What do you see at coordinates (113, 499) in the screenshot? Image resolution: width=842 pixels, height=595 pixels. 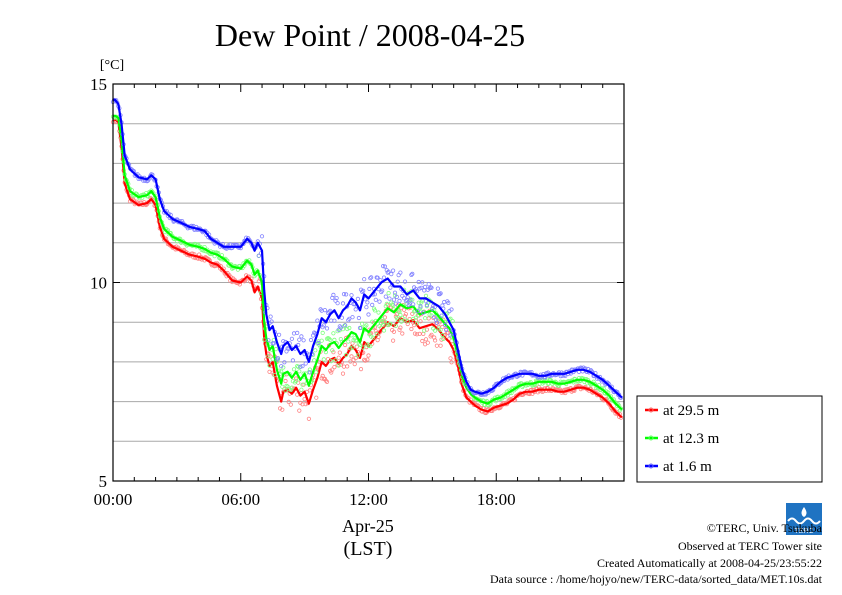 I see `x-tick-label: 00:00` at bounding box center [113, 499].